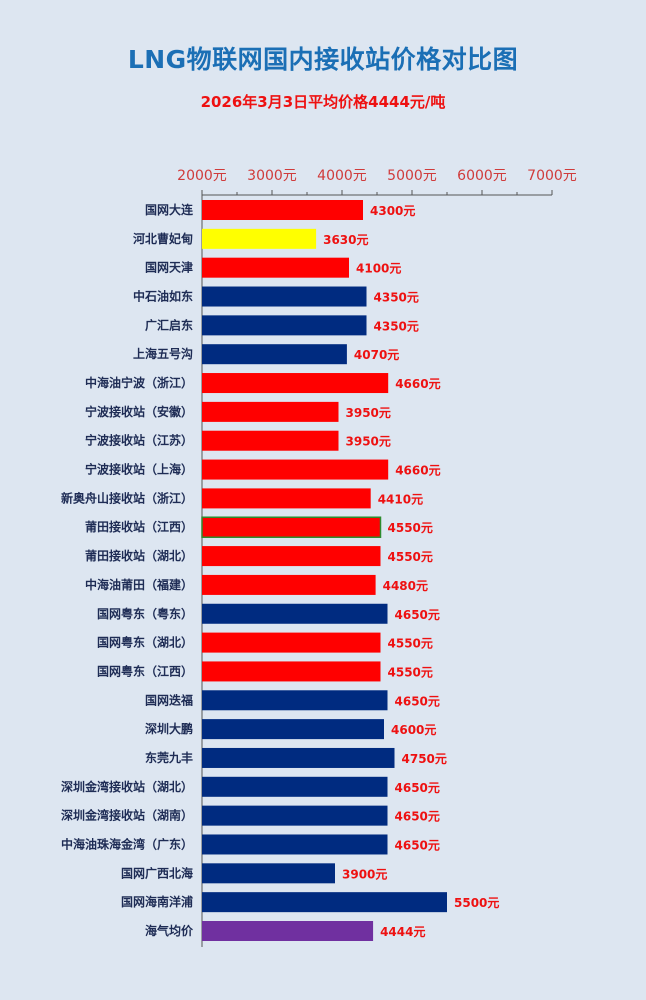 The width and height of the screenshot is (646, 1000). What do you see at coordinates (139, 526) in the screenshot?
I see `category-label: 莆田接收站（江西）` at bounding box center [139, 526].